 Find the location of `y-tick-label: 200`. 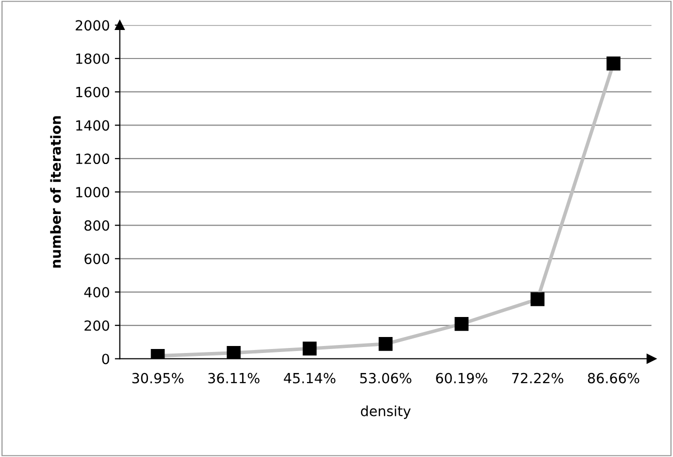

y-tick-label: 200 is located at coordinates (97, 325).